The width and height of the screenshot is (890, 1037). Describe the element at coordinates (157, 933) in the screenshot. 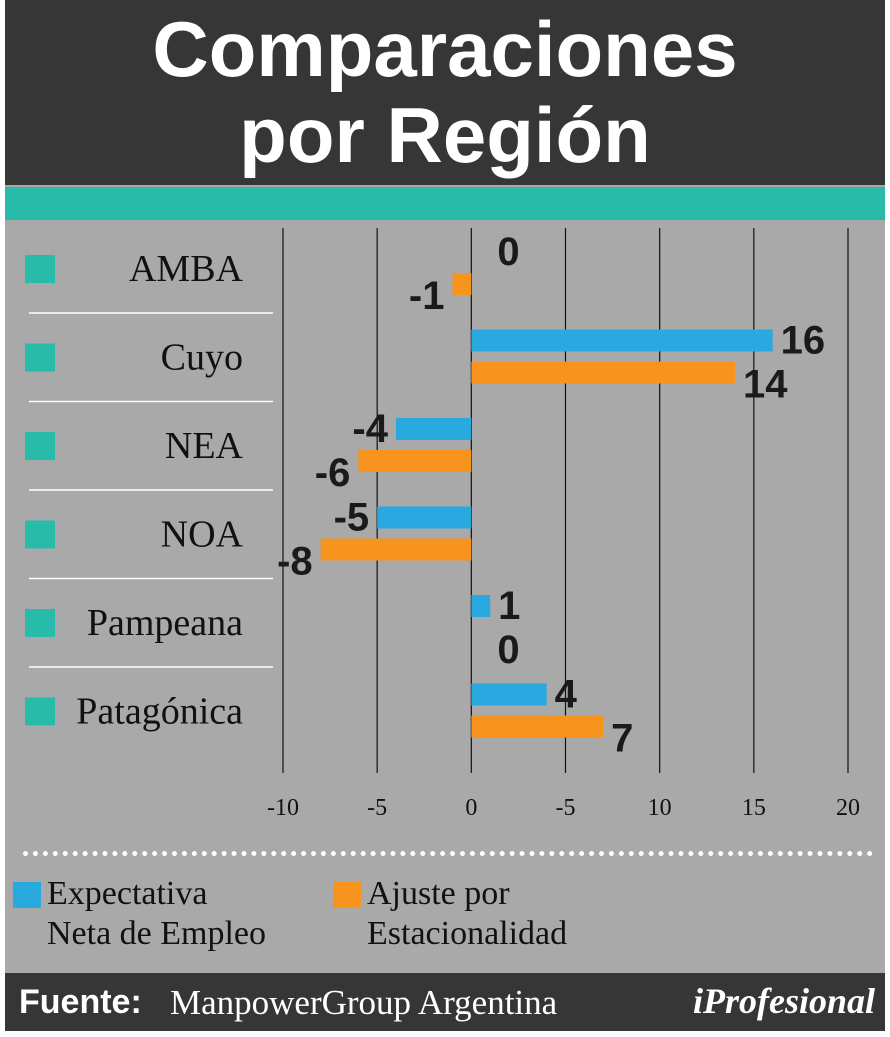

I see `legend-expectativa-line-2: Neta de Empleo` at that location.